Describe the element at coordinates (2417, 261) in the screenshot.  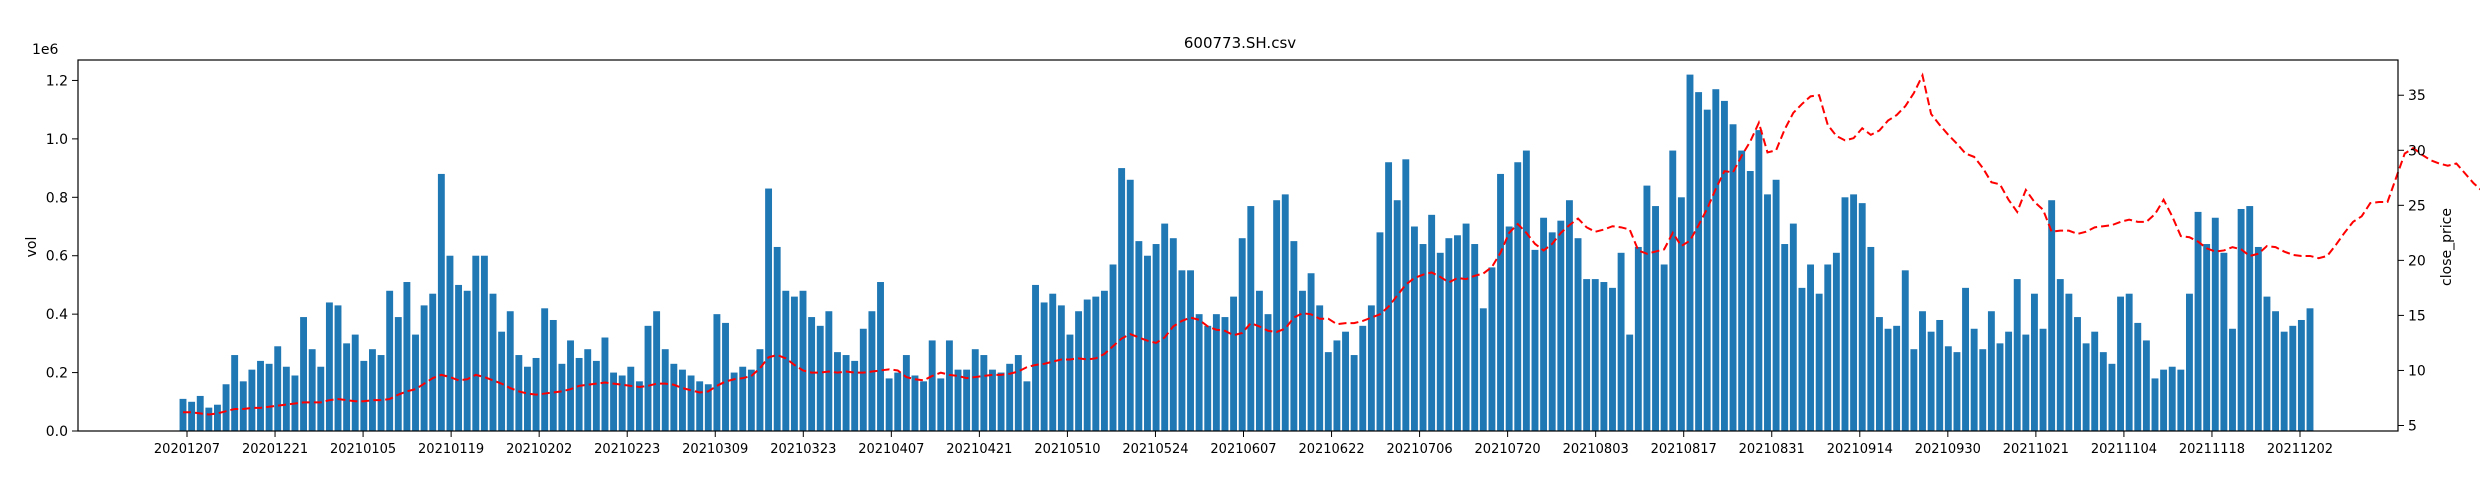
I see `y2-tick-label-3: 20` at that location.